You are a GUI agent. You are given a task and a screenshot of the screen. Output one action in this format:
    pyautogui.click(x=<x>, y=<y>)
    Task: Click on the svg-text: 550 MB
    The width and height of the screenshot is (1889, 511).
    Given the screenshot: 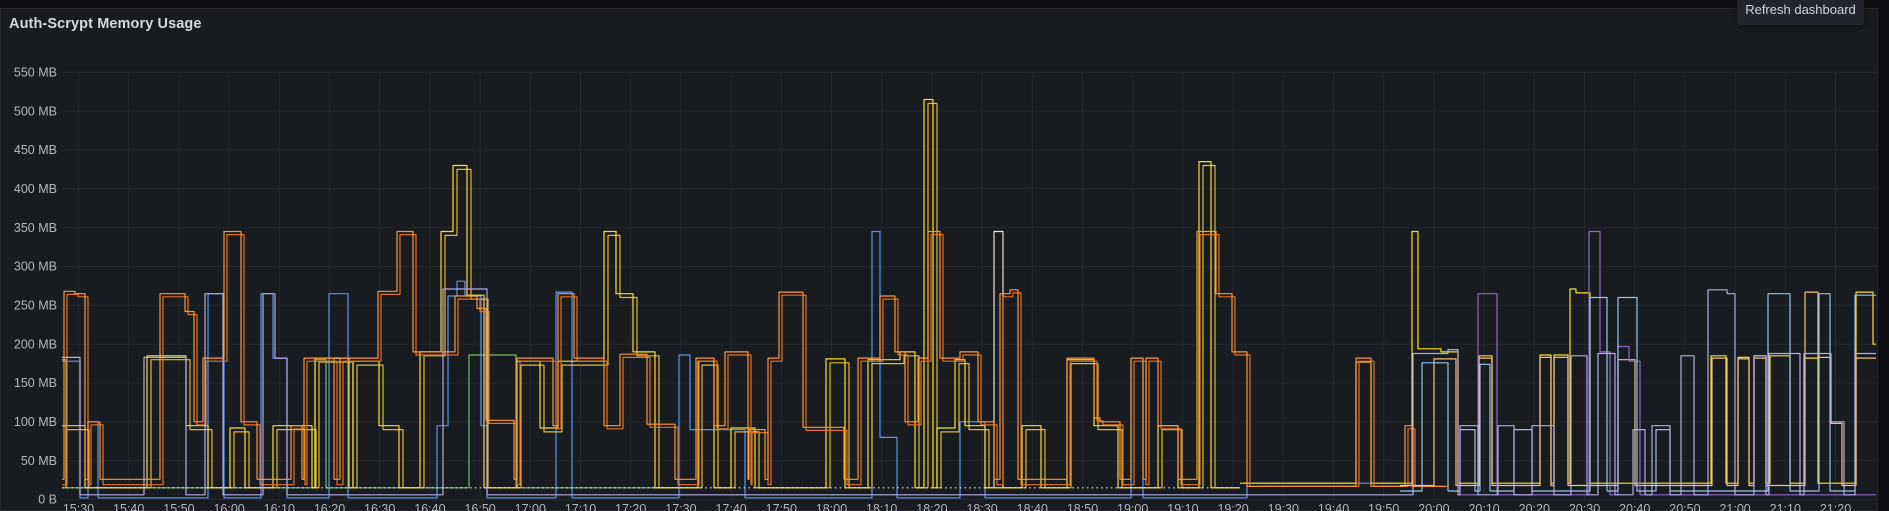 What is the action you would take?
    pyautogui.click(x=35, y=73)
    